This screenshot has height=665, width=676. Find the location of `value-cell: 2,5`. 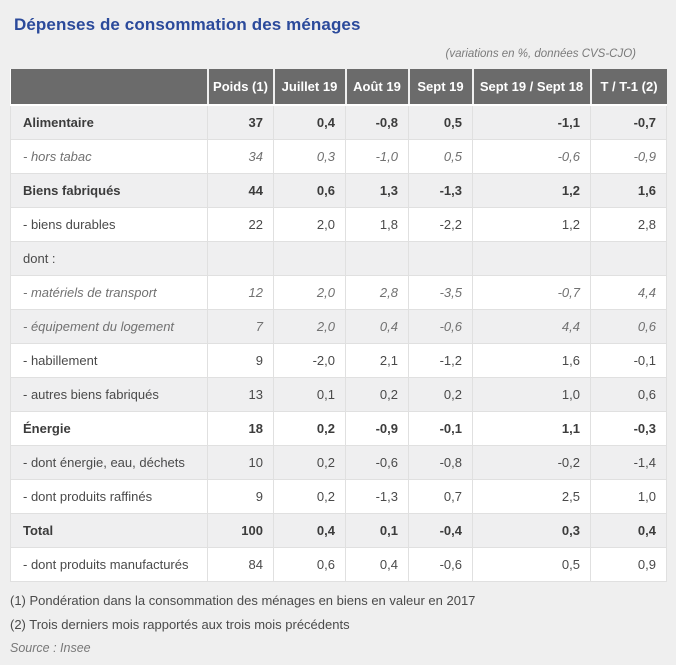

value-cell: 2,5 is located at coordinates (531, 496).